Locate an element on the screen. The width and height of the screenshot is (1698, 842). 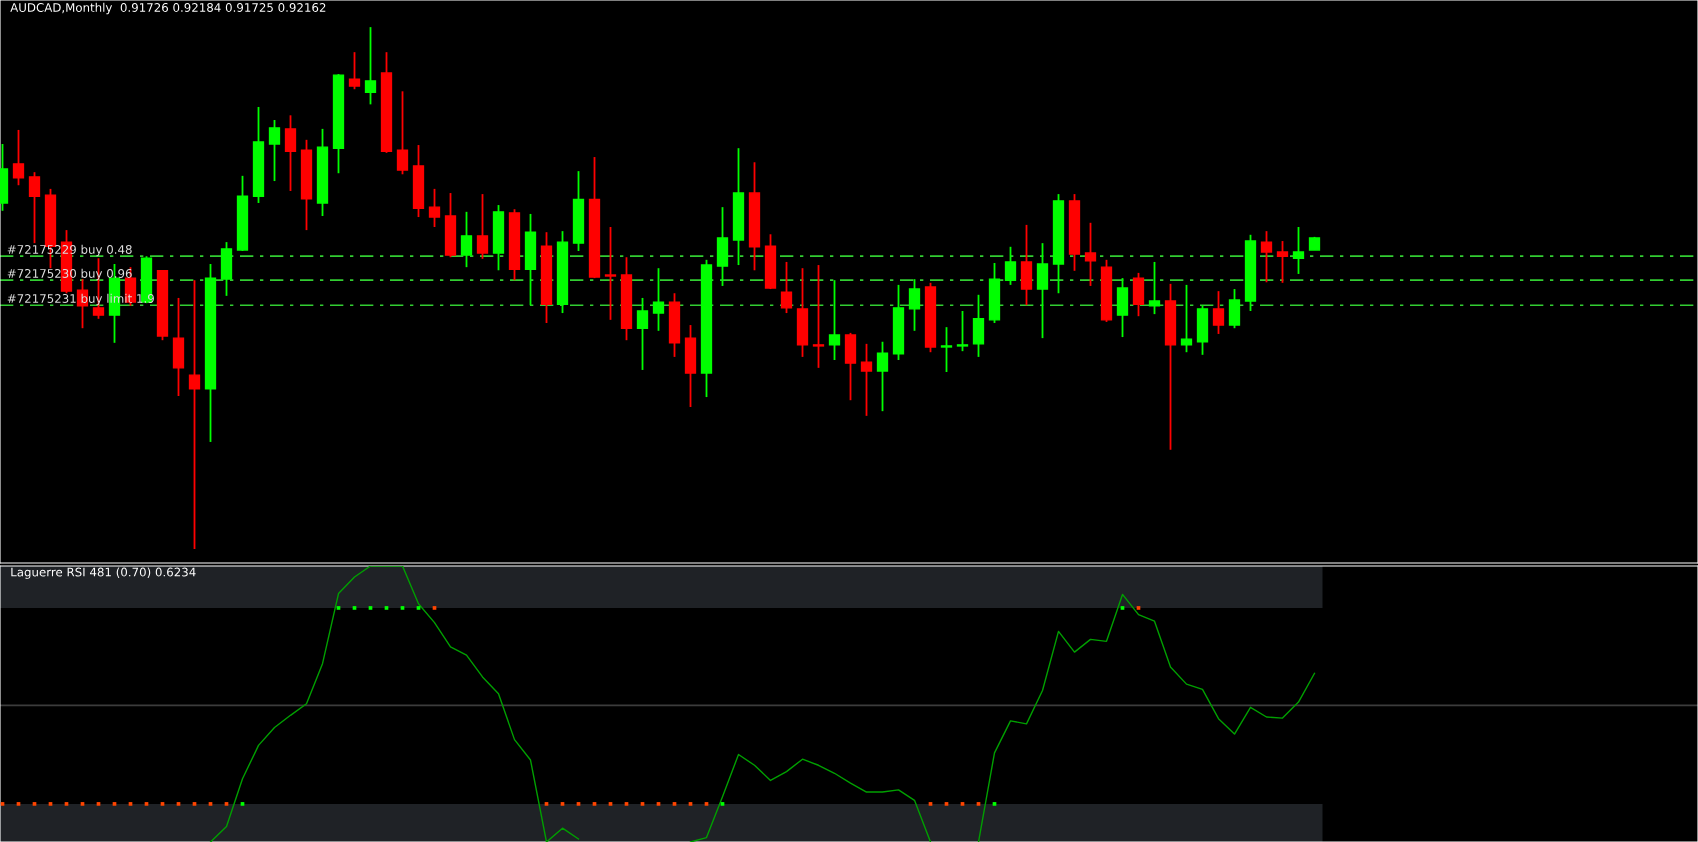
chart-title: AUDCAD,Monthly 0.91726 0.92184 0.91725 0.92162 is located at coordinates (168, 8).